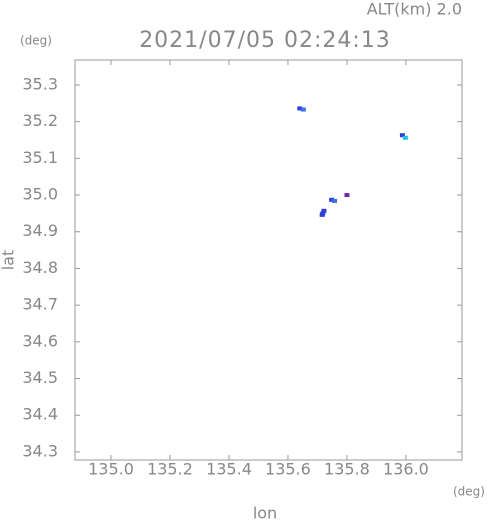  Describe the element at coordinates (265, 40) in the screenshot. I see `chart-title: 2021/07/05 02:24:13` at that location.